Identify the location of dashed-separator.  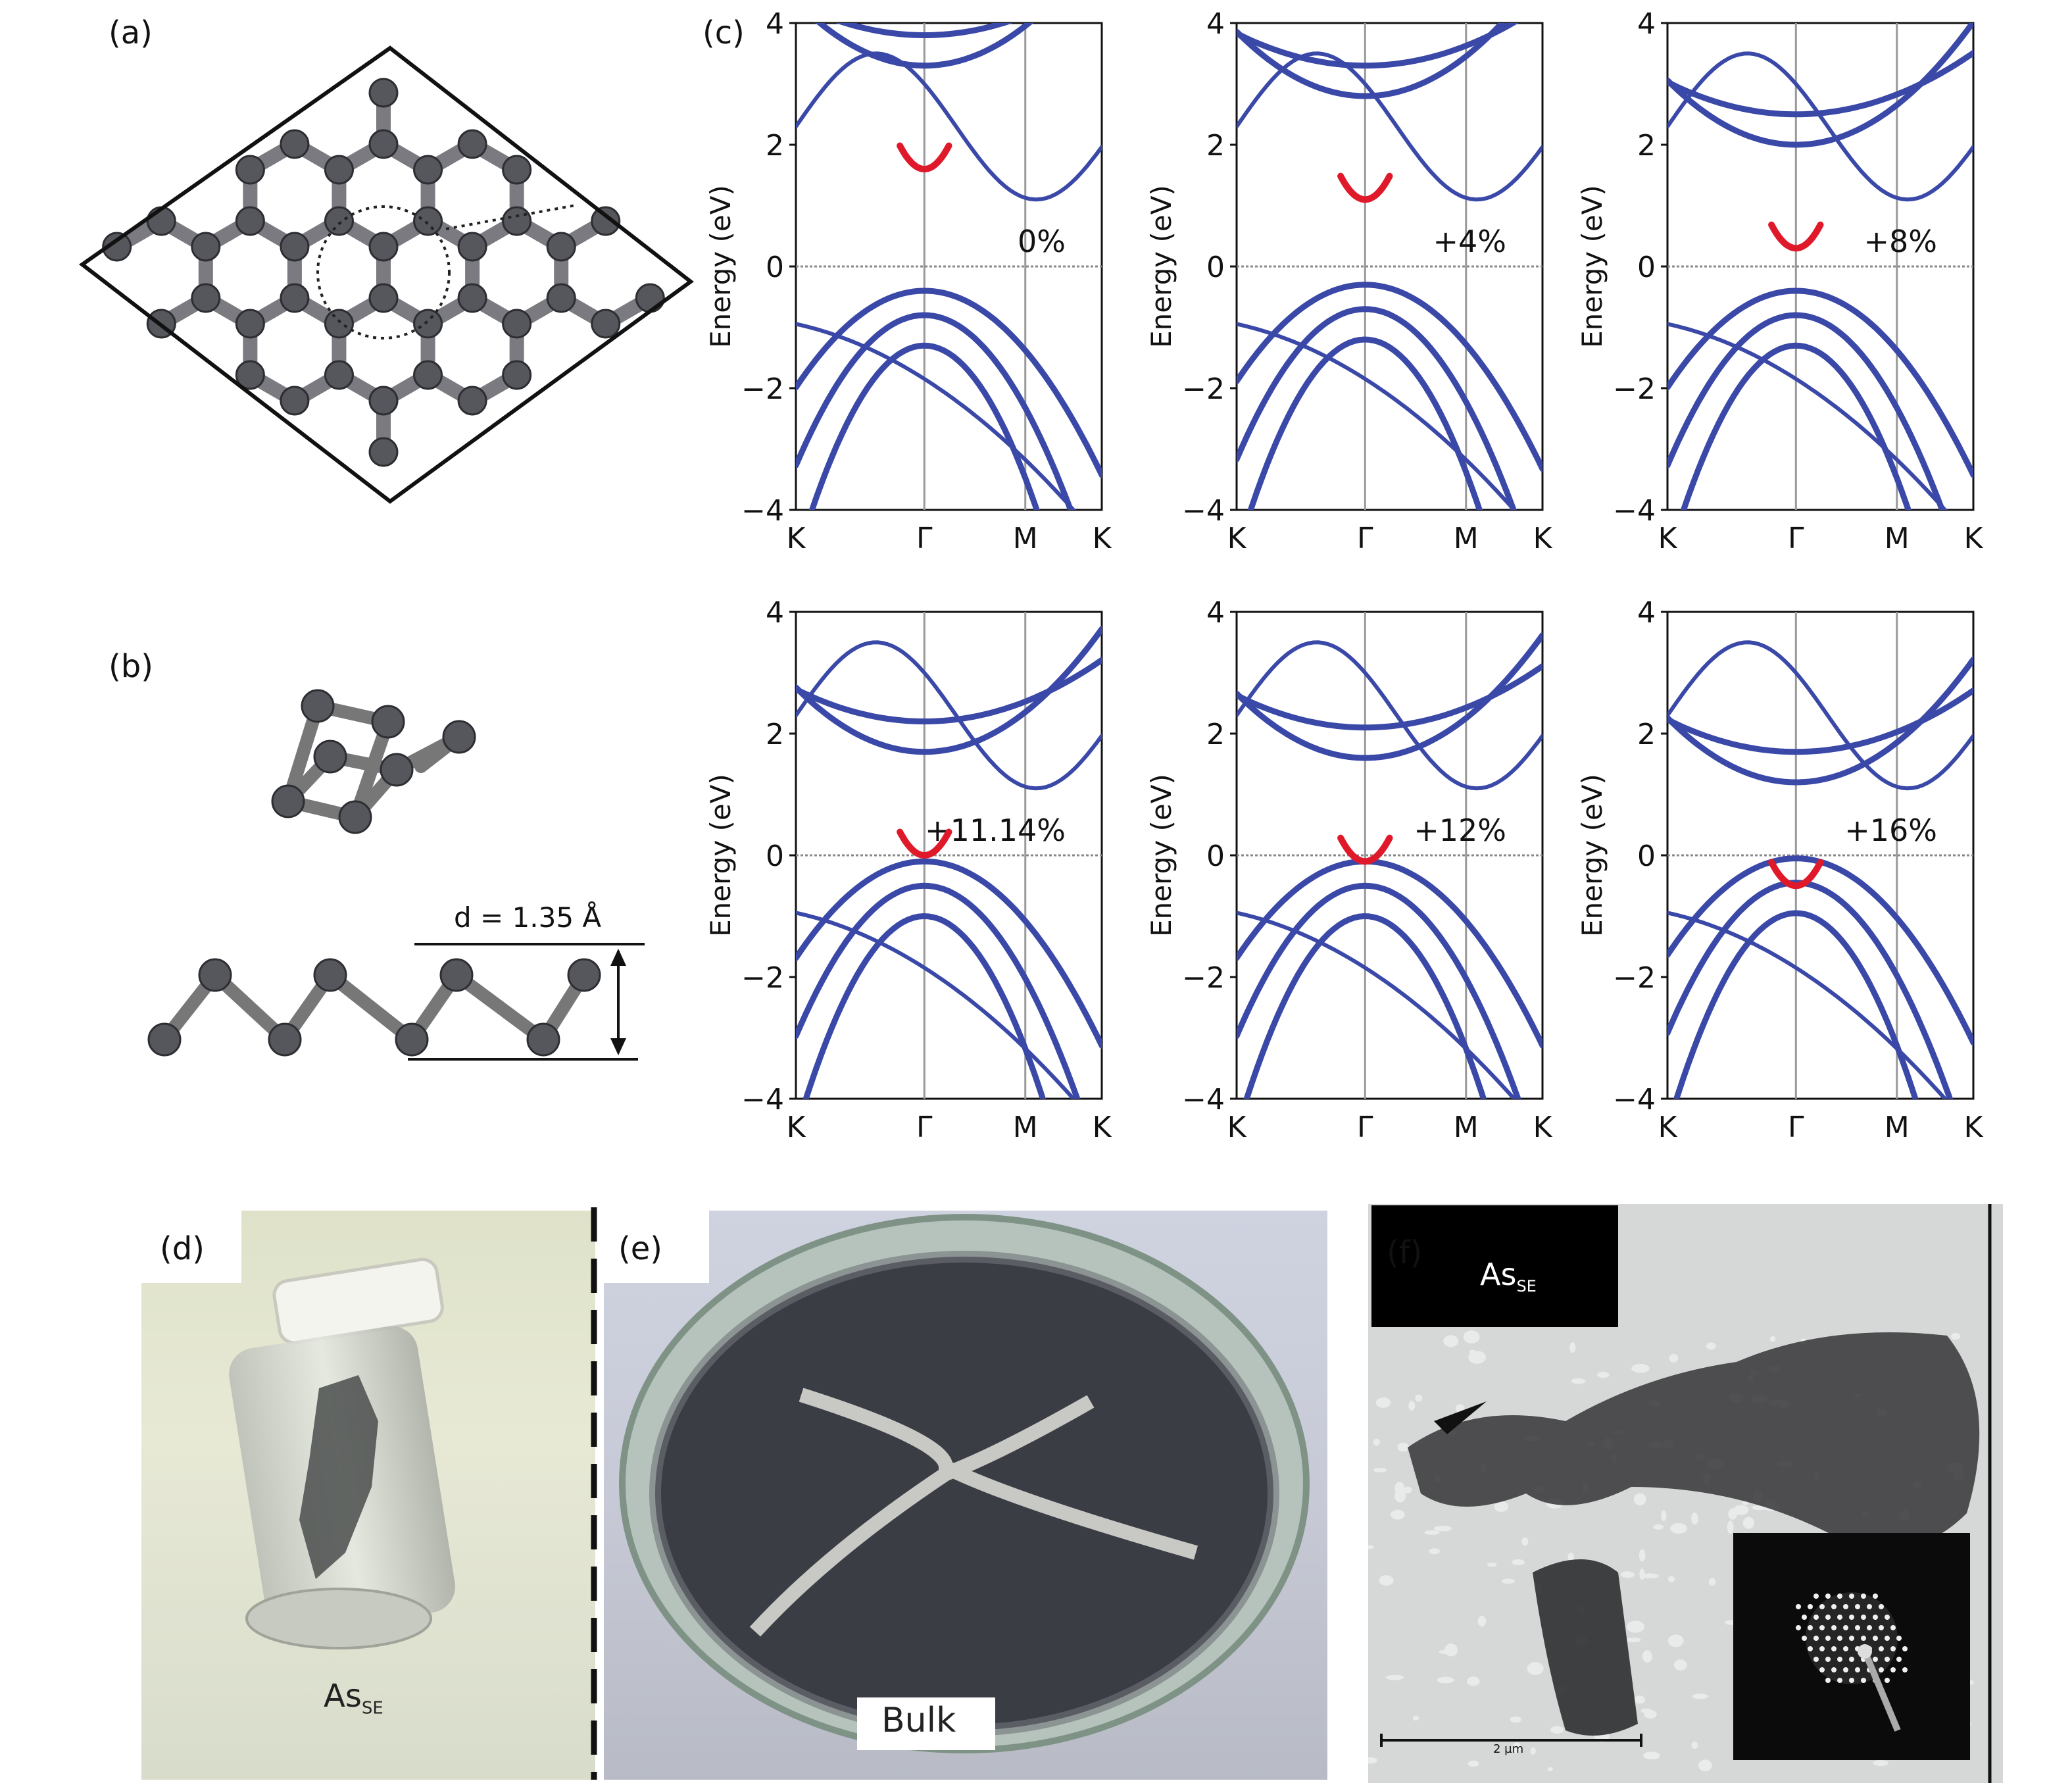
(594, 1493).